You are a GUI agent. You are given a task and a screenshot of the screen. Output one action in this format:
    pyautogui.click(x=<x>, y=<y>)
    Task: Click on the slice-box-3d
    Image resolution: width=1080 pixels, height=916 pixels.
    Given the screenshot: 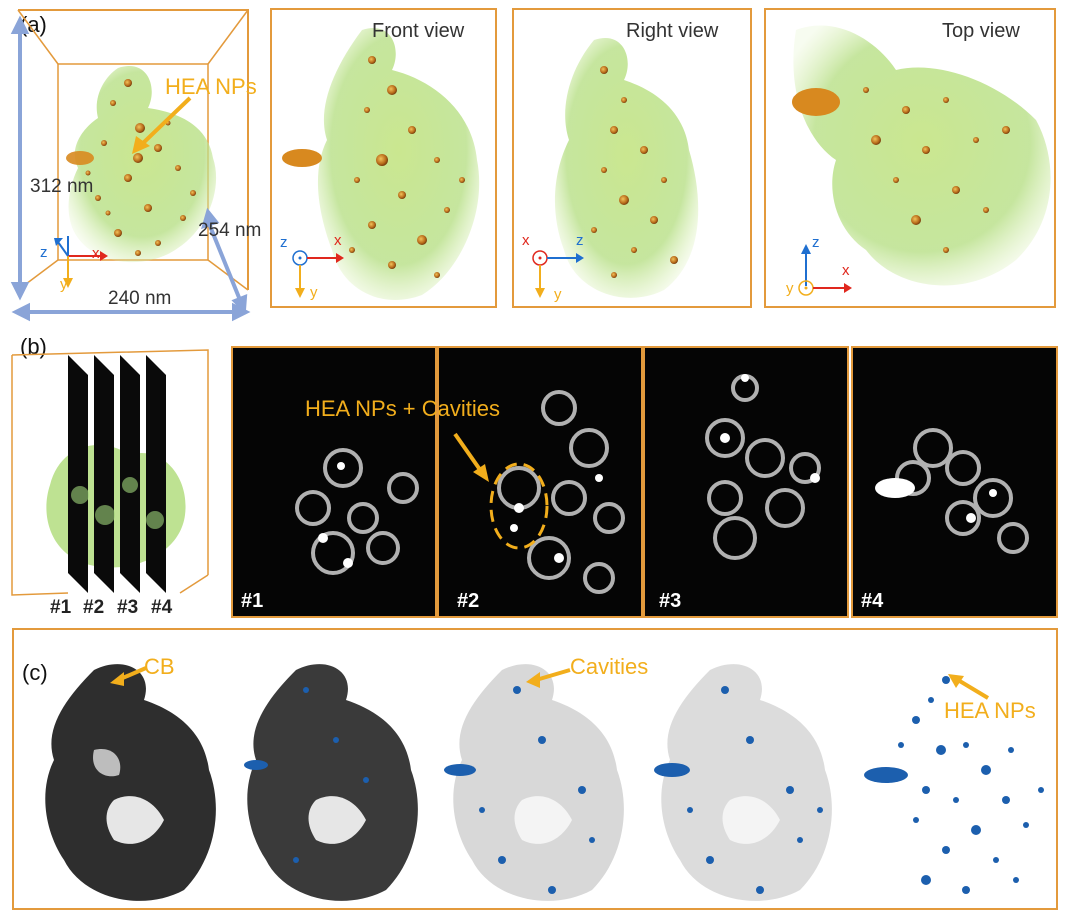 What is the action you would take?
    pyautogui.click(x=110, y=472)
    